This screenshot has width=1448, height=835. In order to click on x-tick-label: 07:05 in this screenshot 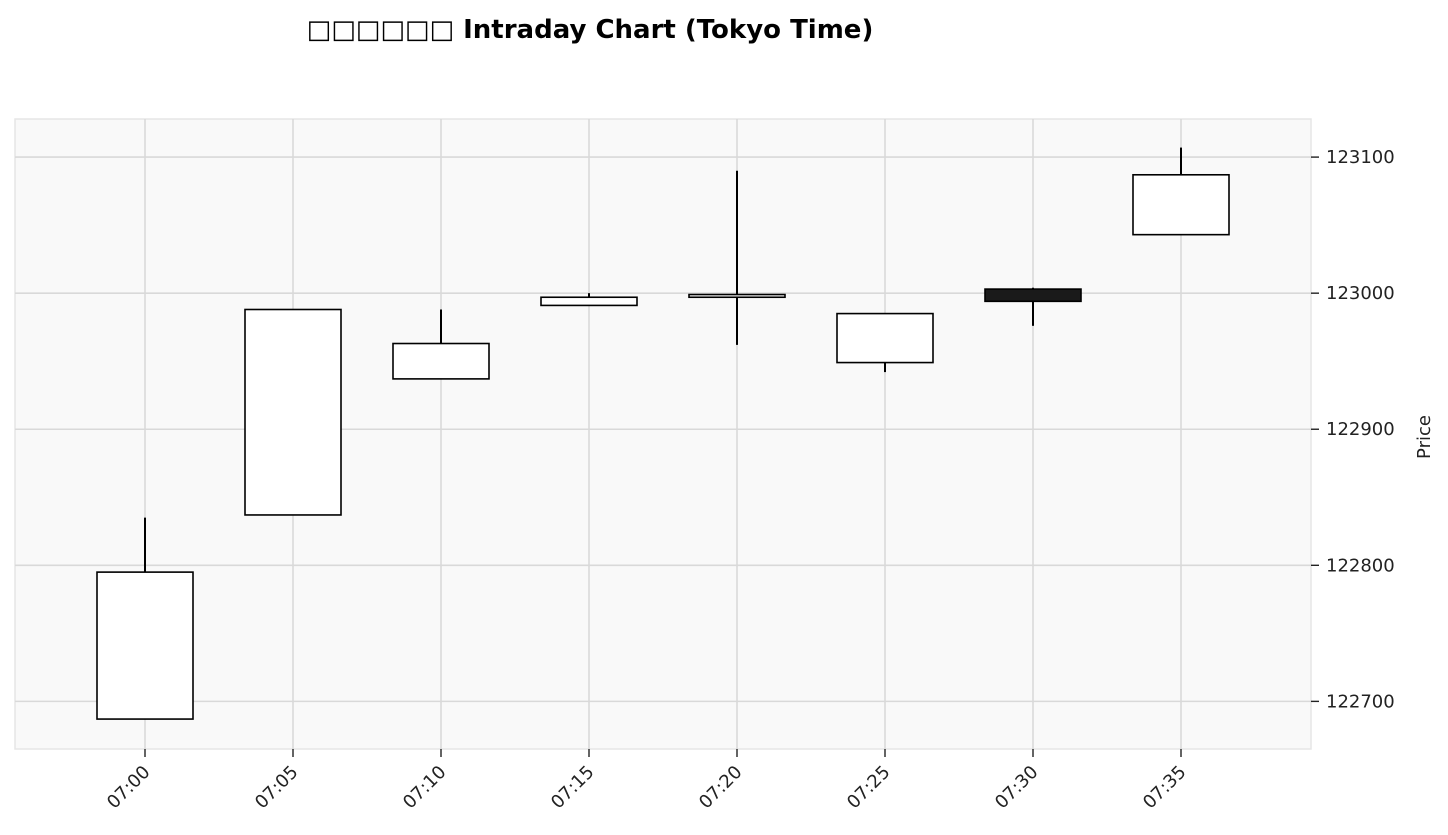, I will do `click(277, 788)`.